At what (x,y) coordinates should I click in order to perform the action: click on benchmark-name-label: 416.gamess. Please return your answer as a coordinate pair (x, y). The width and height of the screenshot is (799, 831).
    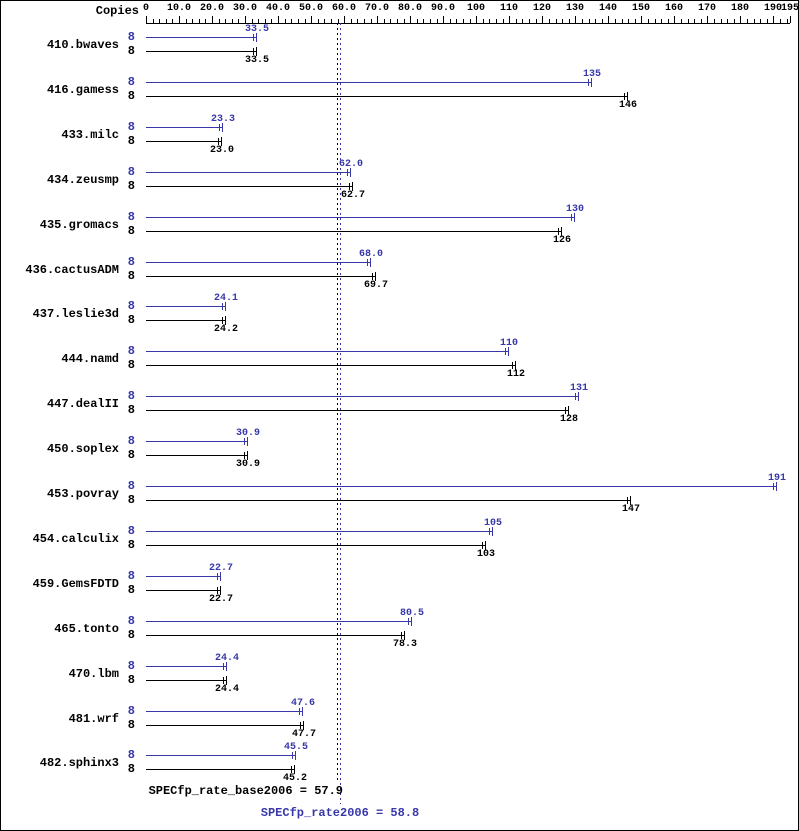
    Looking at the image, I should click on (82, 90).